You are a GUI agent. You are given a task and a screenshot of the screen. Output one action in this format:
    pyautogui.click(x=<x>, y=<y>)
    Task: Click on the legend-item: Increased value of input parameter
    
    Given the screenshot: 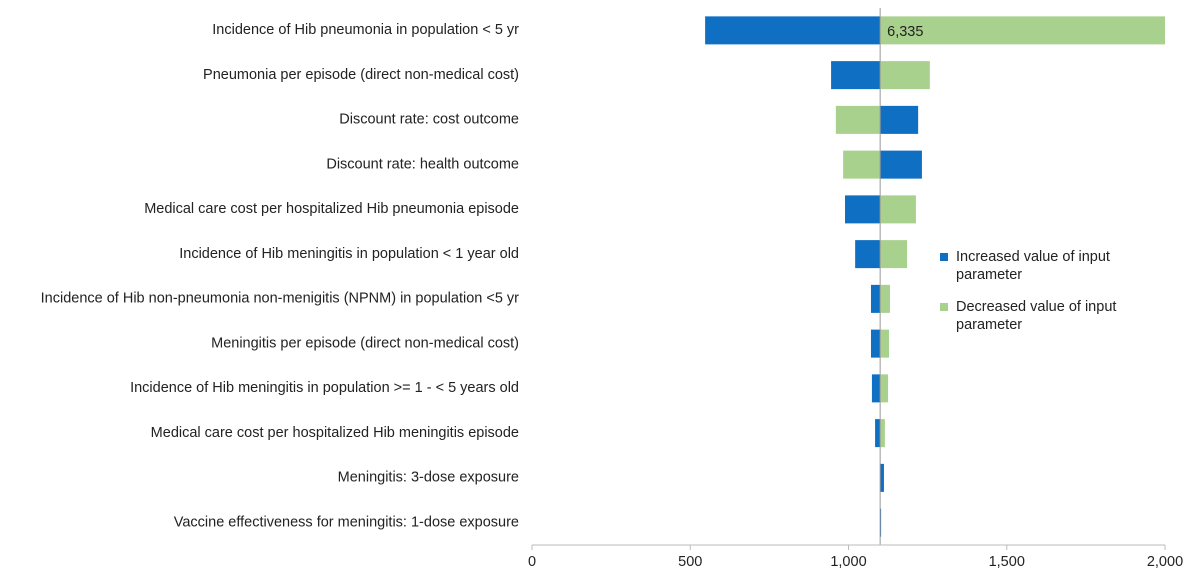 What is the action you would take?
    pyautogui.click(x=1040, y=266)
    